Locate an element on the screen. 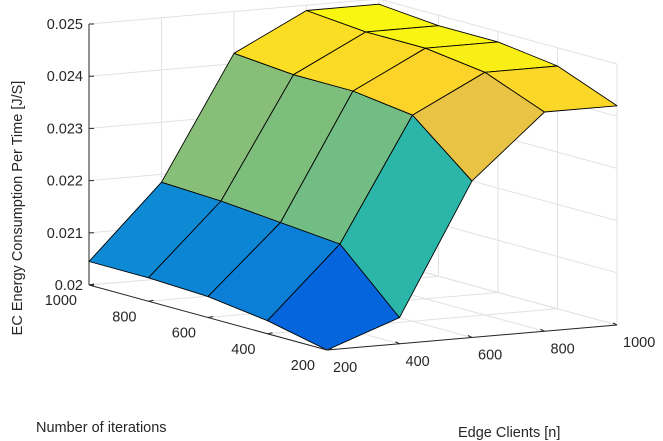 The height and width of the screenshot is (441, 663). x-tick-label: 600 is located at coordinates (490, 356).